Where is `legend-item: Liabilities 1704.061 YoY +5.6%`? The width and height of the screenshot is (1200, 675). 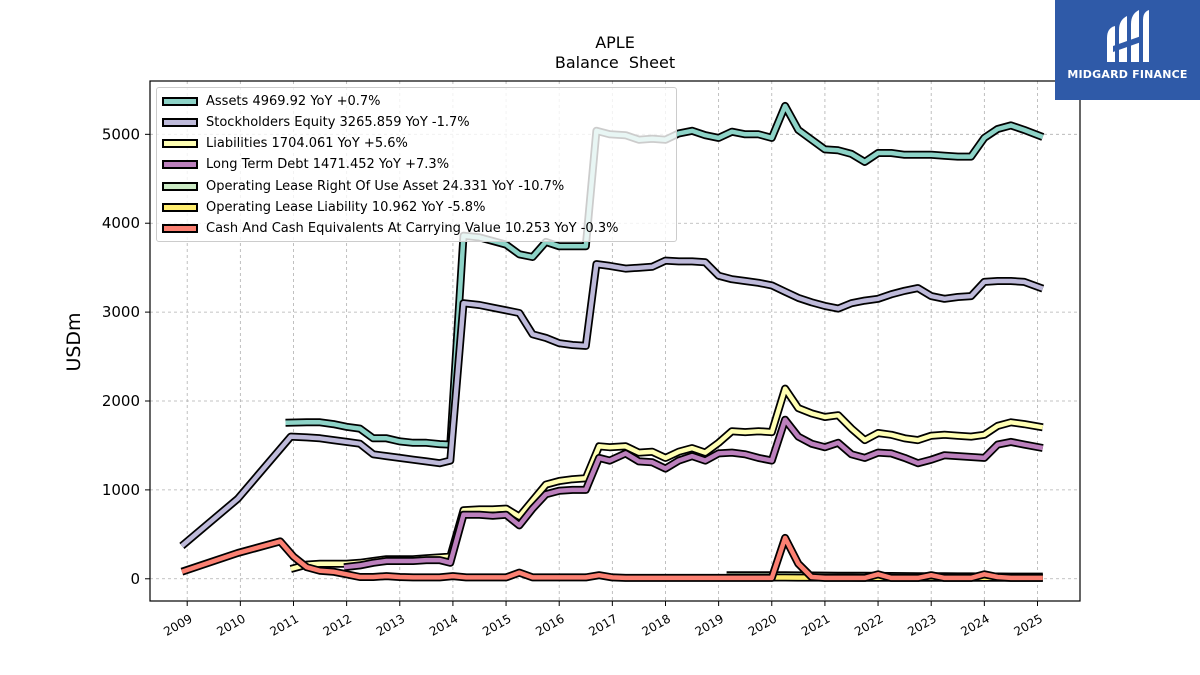 legend-item: Liabilities 1704.061 YoY +5.6% is located at coordinates (285, 144).